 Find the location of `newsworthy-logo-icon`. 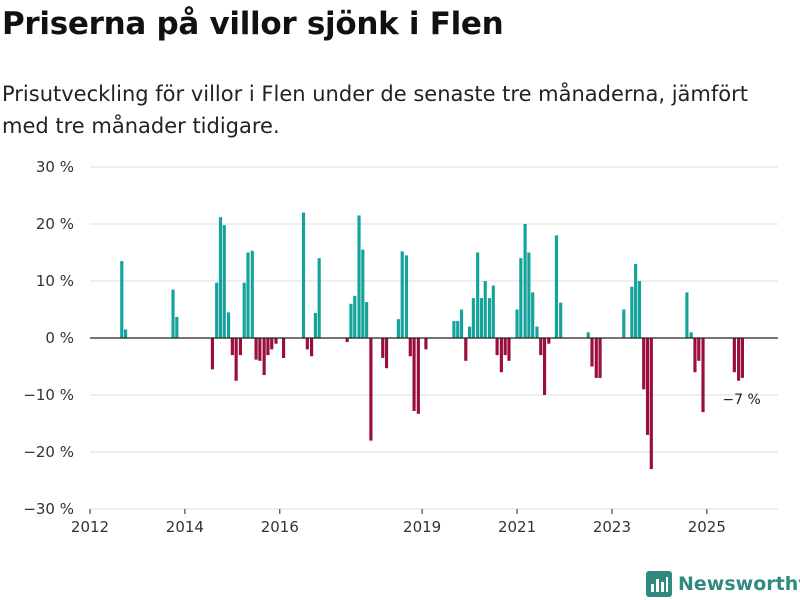

newsworthy-logo-icon is located at coordinates (659, 584).